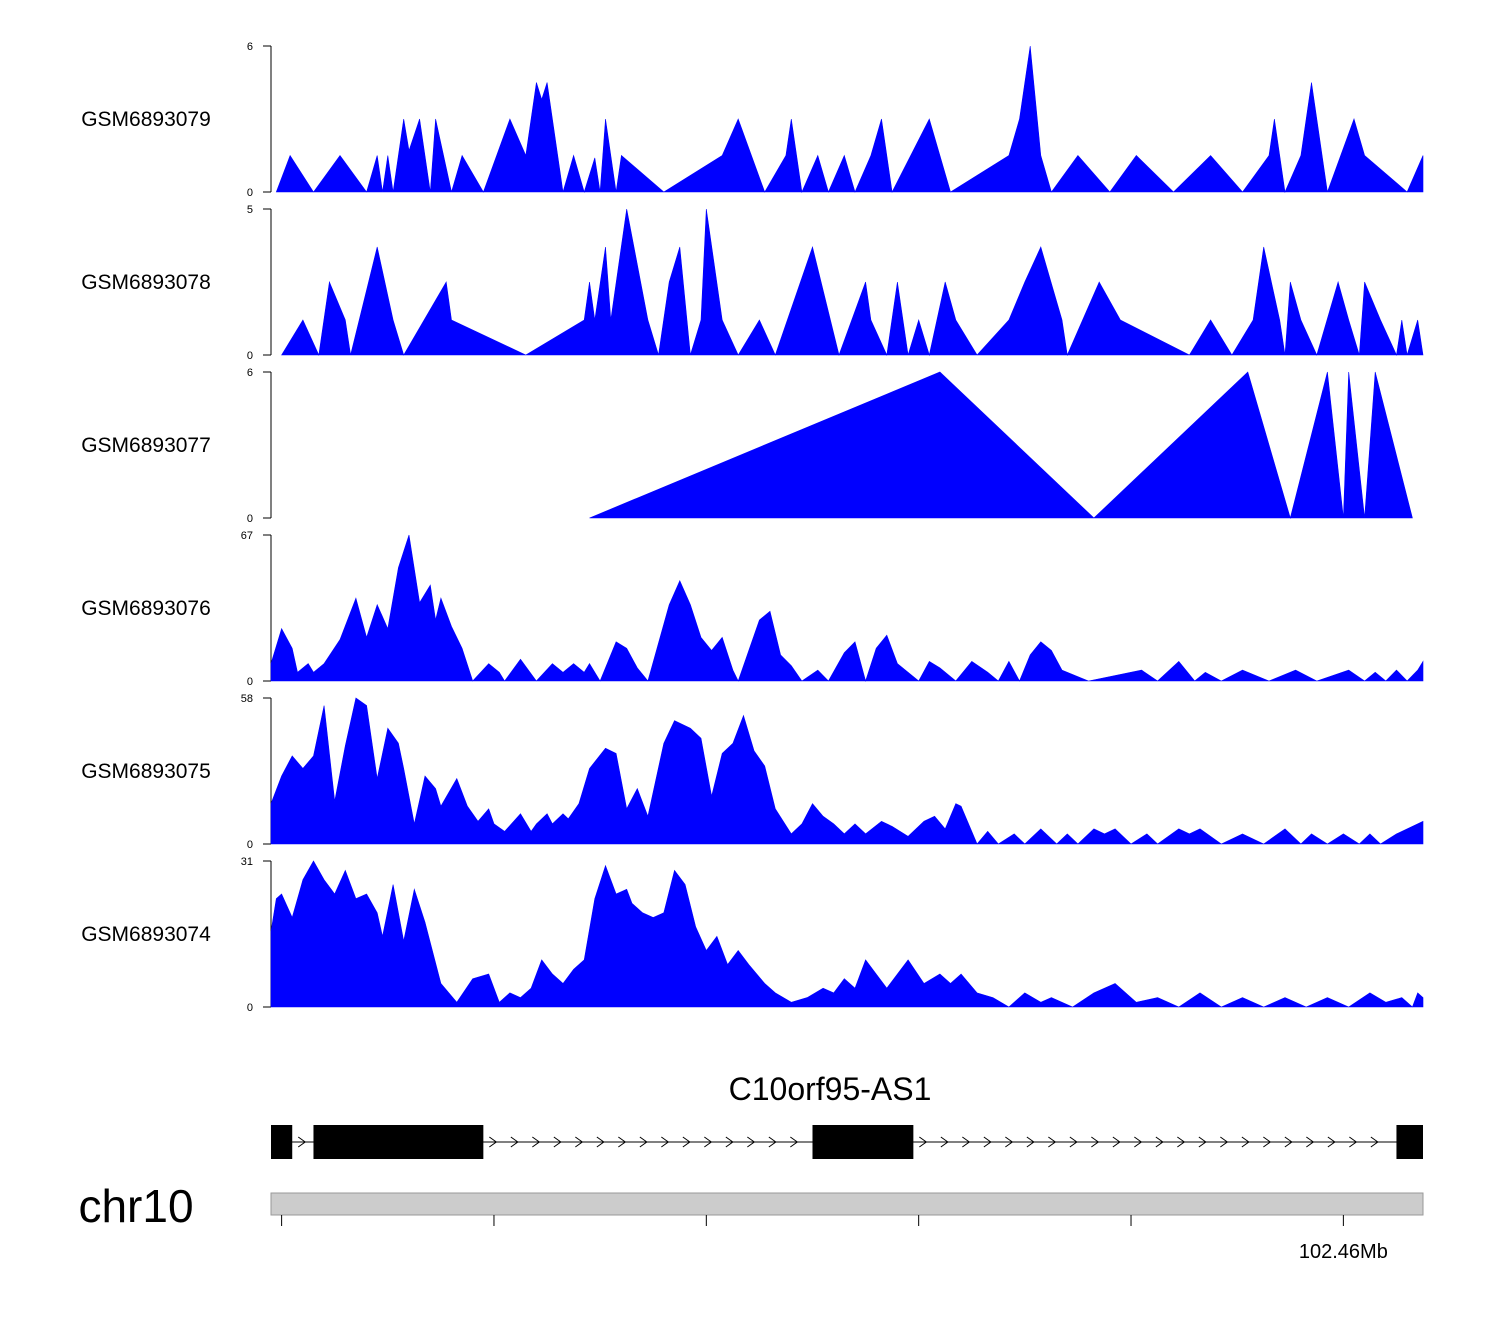 This screenshot has width=1500, height=1320. Describe the element at coordinates (146, 771) in the screenshot. I see `track-label: GSM6893075` at that location.